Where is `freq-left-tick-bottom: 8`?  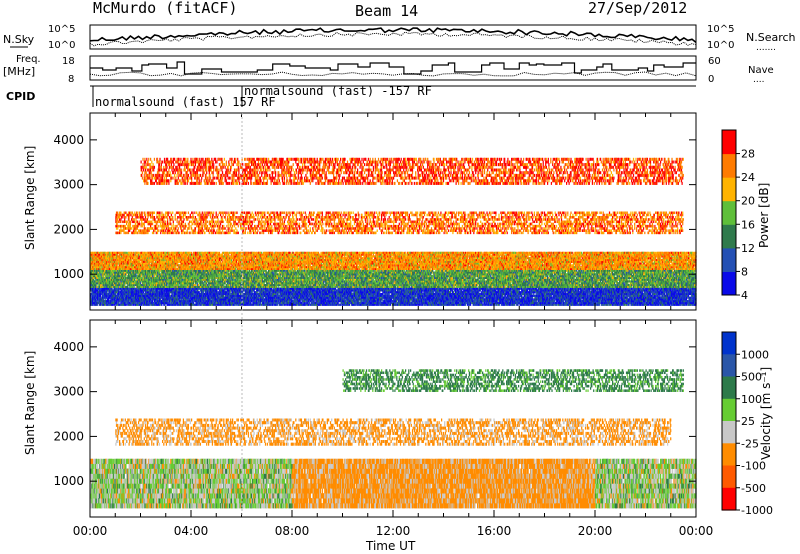
freq-left-tick-bottom: 8 is located at coordinates (71, 79).